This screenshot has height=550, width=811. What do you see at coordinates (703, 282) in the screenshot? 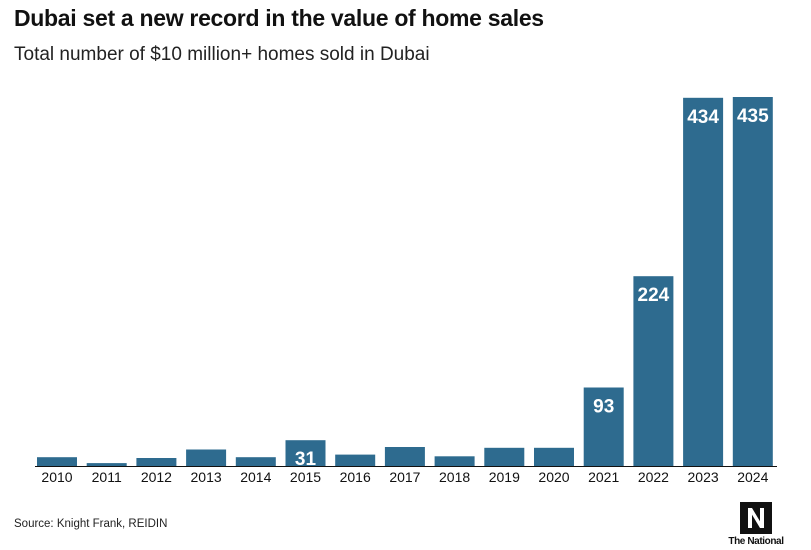
I see `bar-2023` at bounding box center [703, 282].